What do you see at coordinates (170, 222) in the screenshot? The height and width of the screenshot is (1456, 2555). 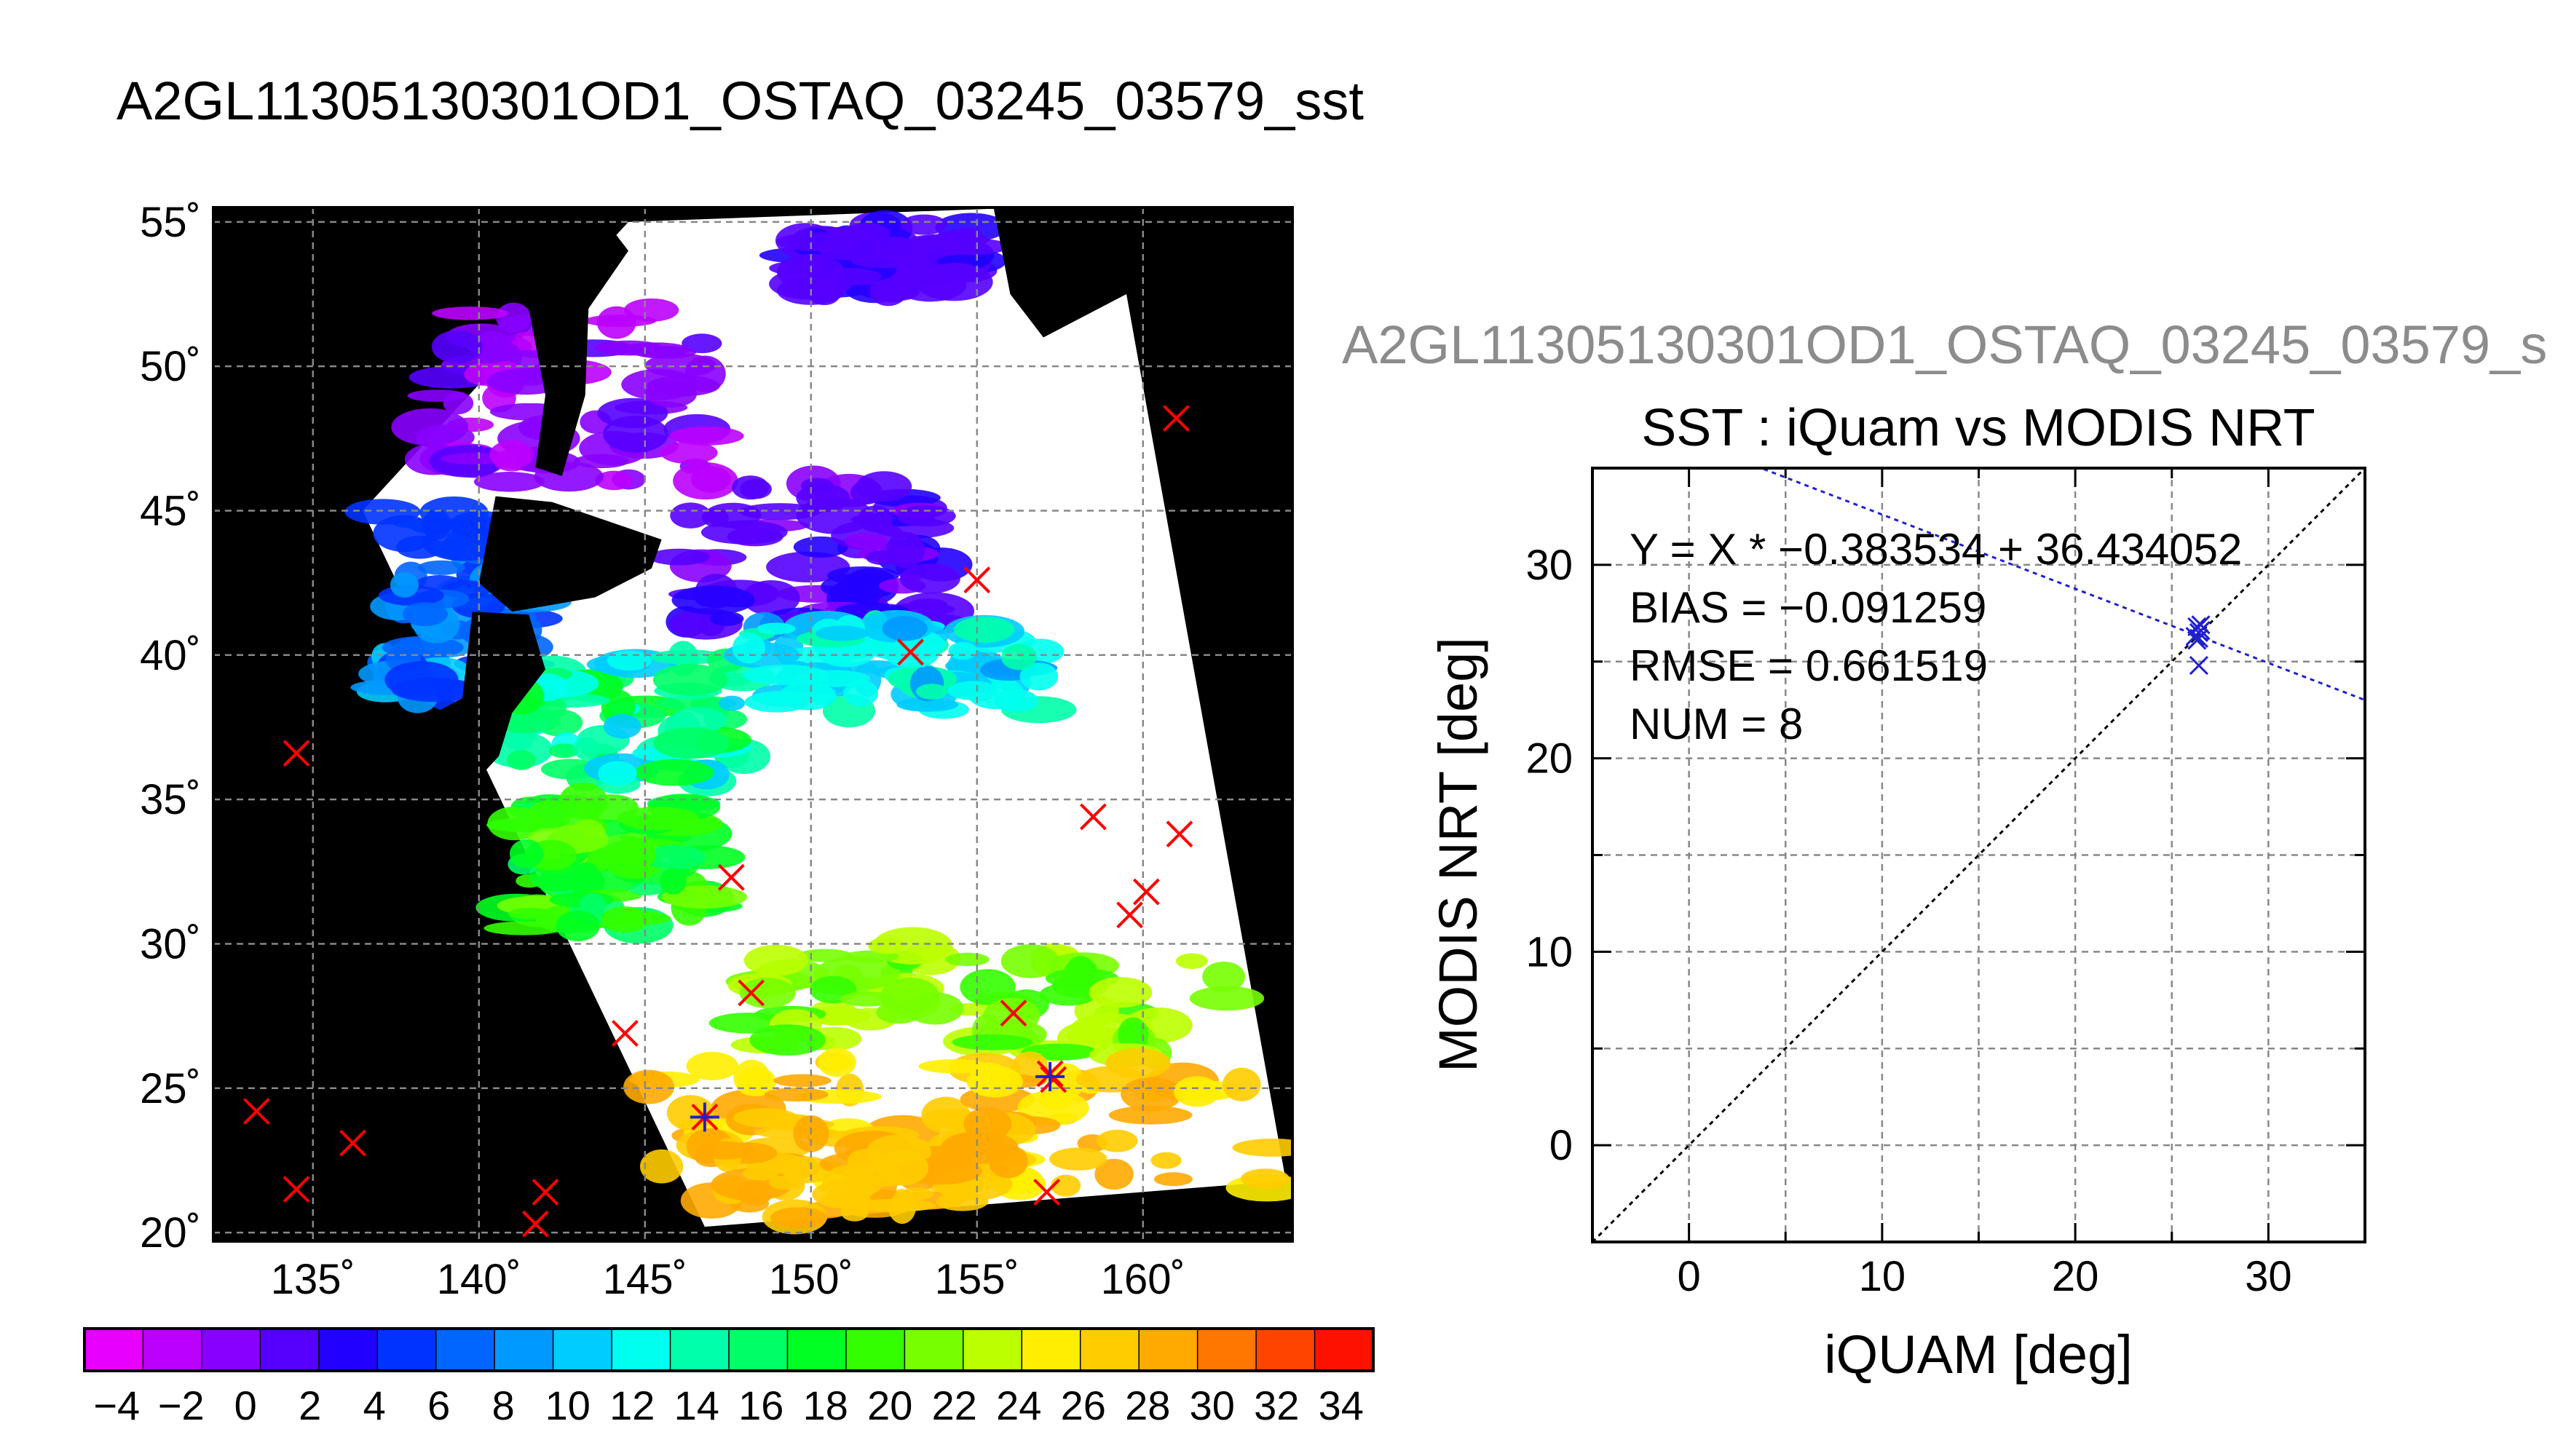 I see `map-lat-tick-label: 55˚` at bounding box center [170, 222].